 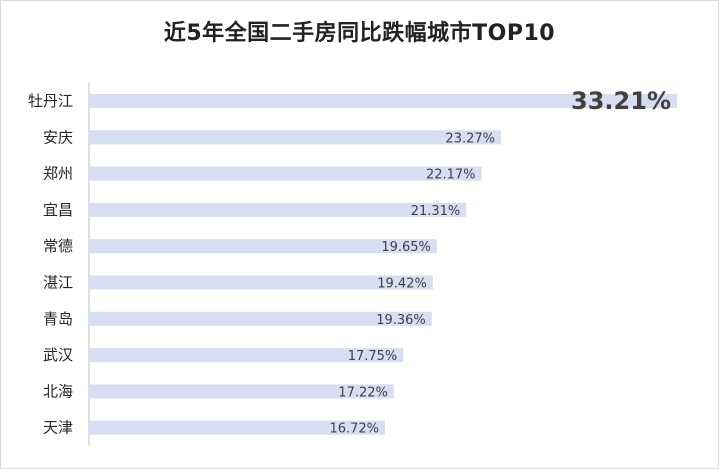 What do you see at coordinates (58, 391) in the screenshot?
I see `category-label-8: 北海` at bounding box center [58, 391].